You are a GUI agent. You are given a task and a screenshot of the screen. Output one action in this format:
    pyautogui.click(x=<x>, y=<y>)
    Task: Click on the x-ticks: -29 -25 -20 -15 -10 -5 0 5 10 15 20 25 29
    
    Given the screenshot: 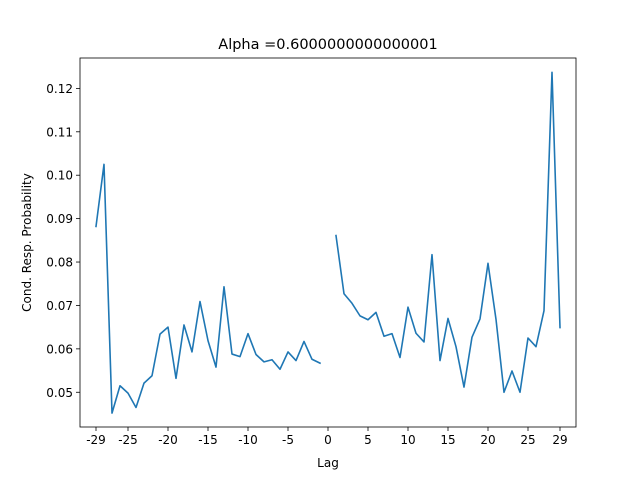 What is the action you would take?
    pyautogui.click(x=327, y=437)
    